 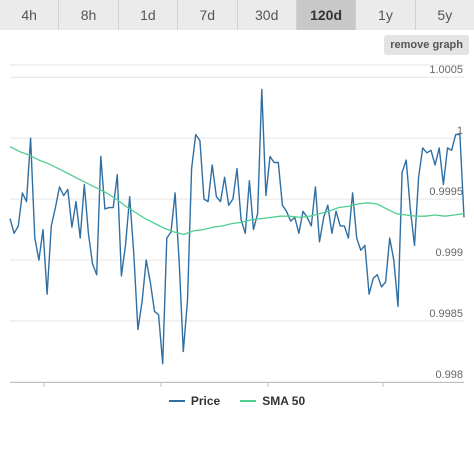 What do you see at coordinates (148, 15) in the screenshot?
I see `range-tab-1d: 1d` at bounding box center [148, 15].